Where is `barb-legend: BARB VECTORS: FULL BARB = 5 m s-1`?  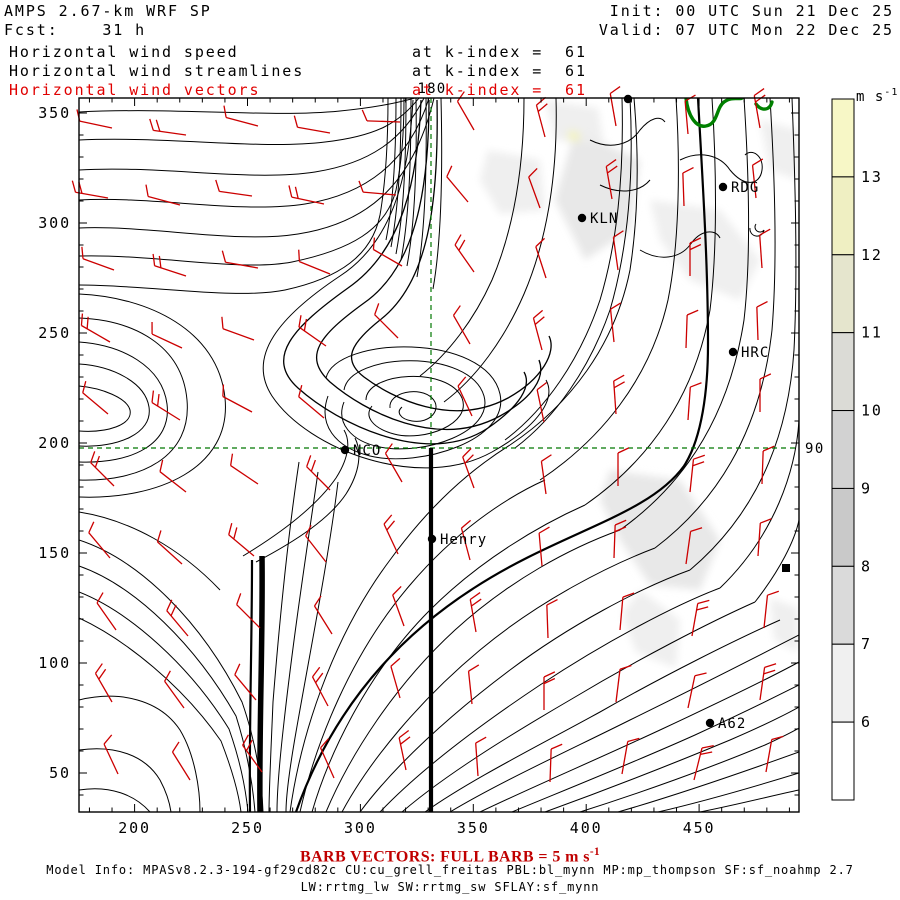
barb-legend: BARB VECTORS: FULL BARB = 5 m s-1 is located at coordinates (450, 856).